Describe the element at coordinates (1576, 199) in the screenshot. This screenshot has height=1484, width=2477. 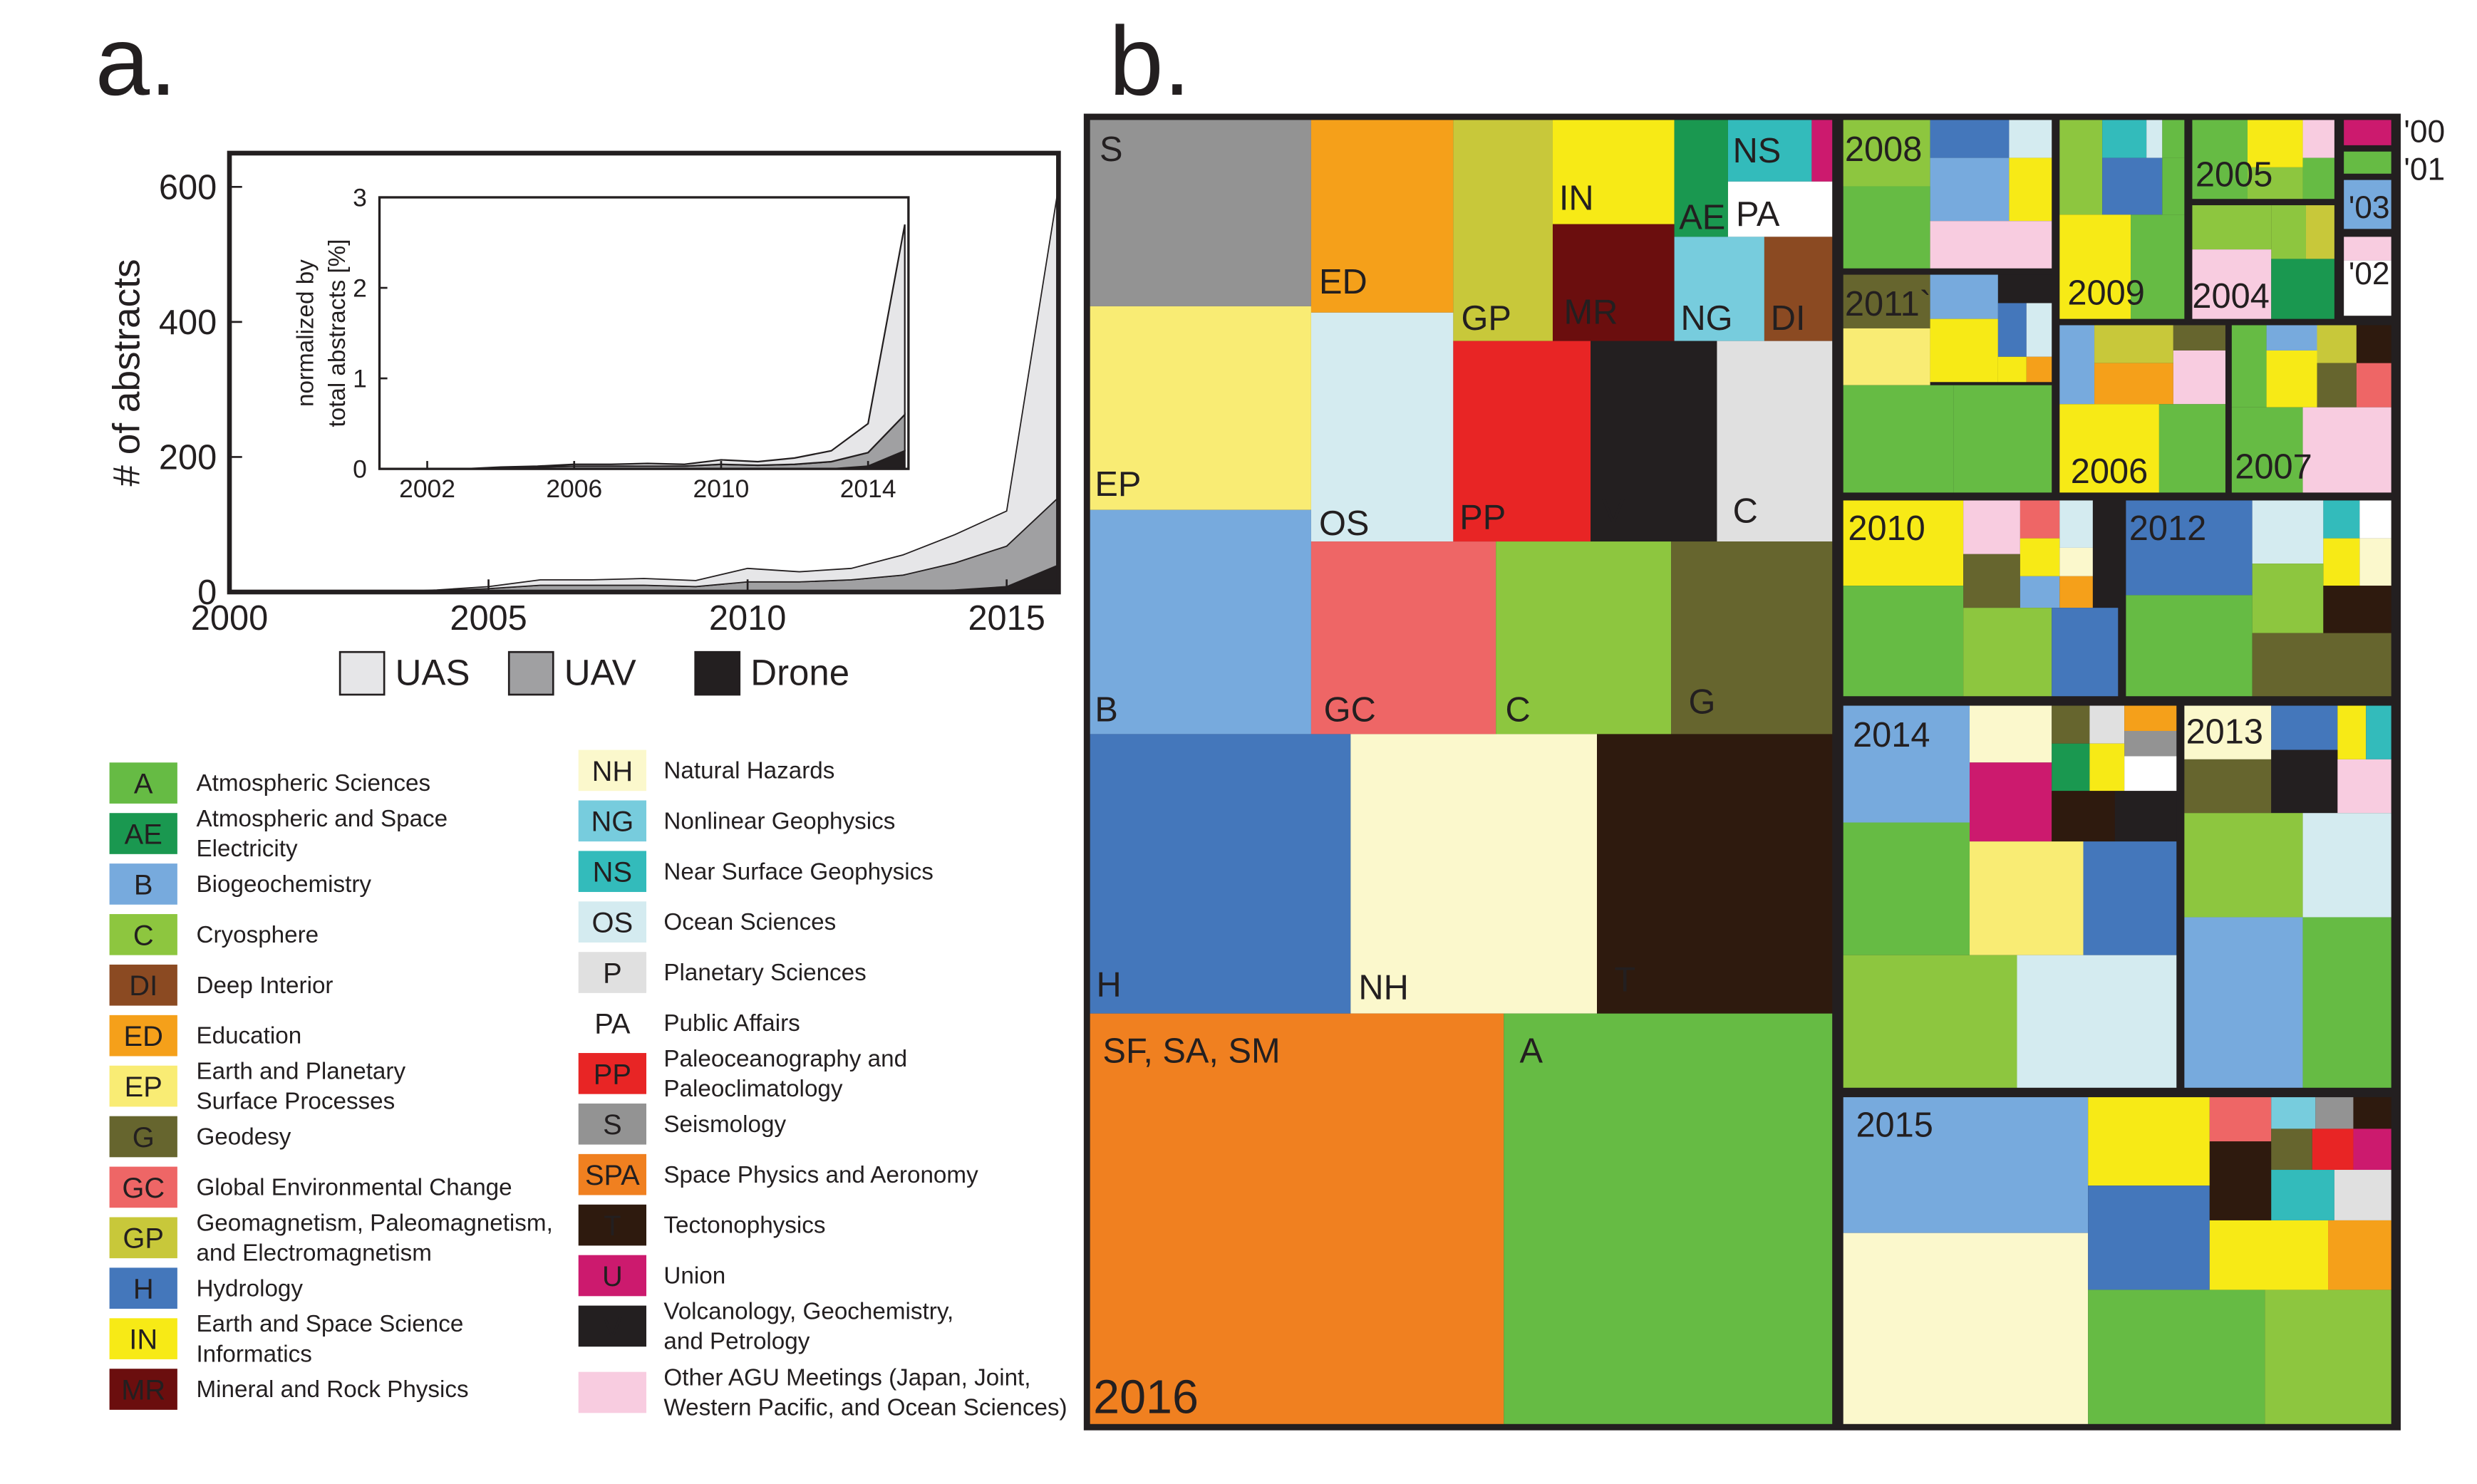
I see `cell-label: IN` at that location.